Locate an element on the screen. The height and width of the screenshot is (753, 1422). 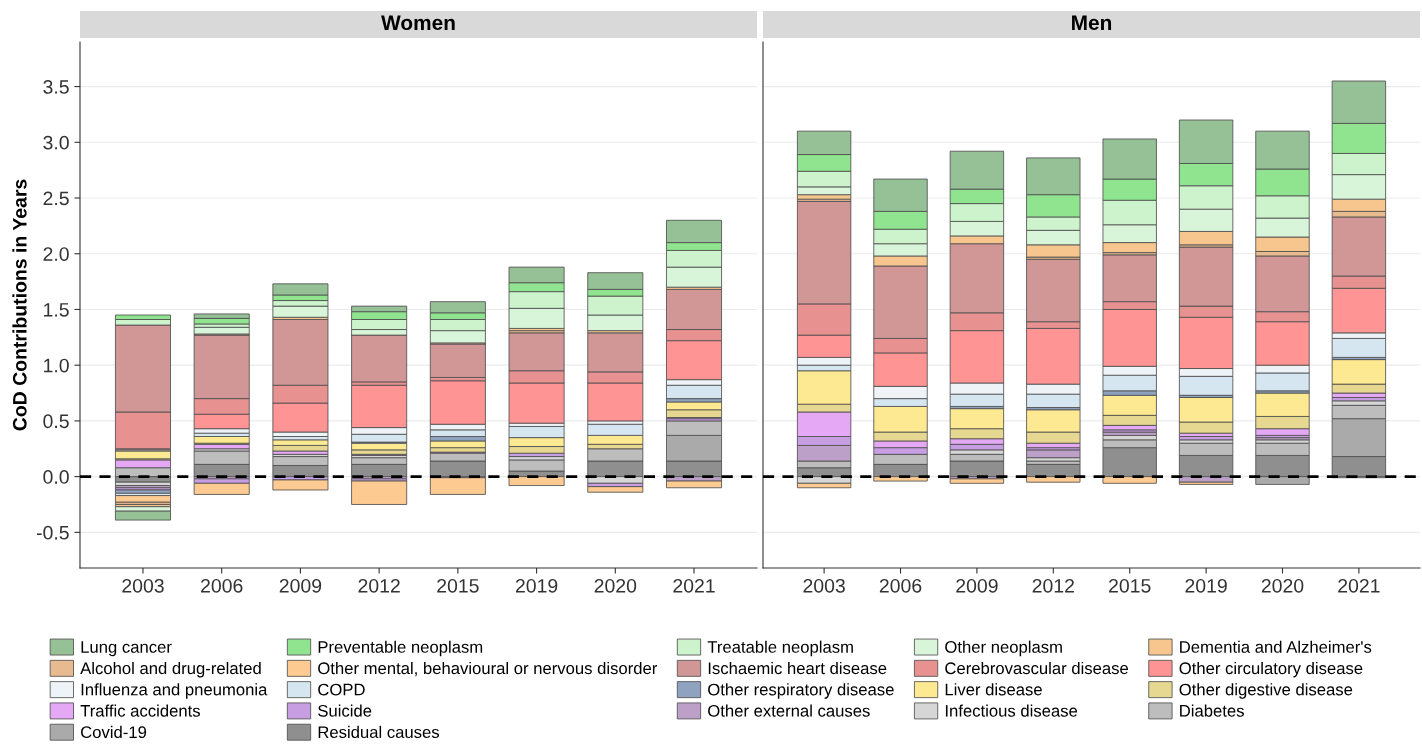
legend-label: Other digestive disease is located at coordinates (1266, 691).